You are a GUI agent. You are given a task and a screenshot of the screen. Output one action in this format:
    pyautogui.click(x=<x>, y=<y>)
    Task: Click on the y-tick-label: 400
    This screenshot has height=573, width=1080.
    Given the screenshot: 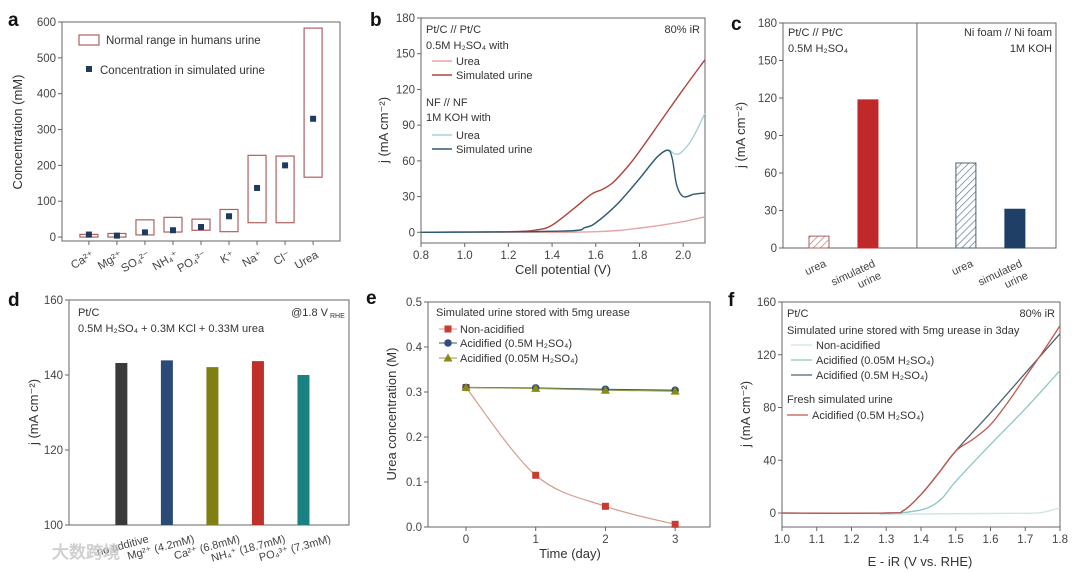 What is the action you would take?
    pyautogui.click(x=46, y=95)
    